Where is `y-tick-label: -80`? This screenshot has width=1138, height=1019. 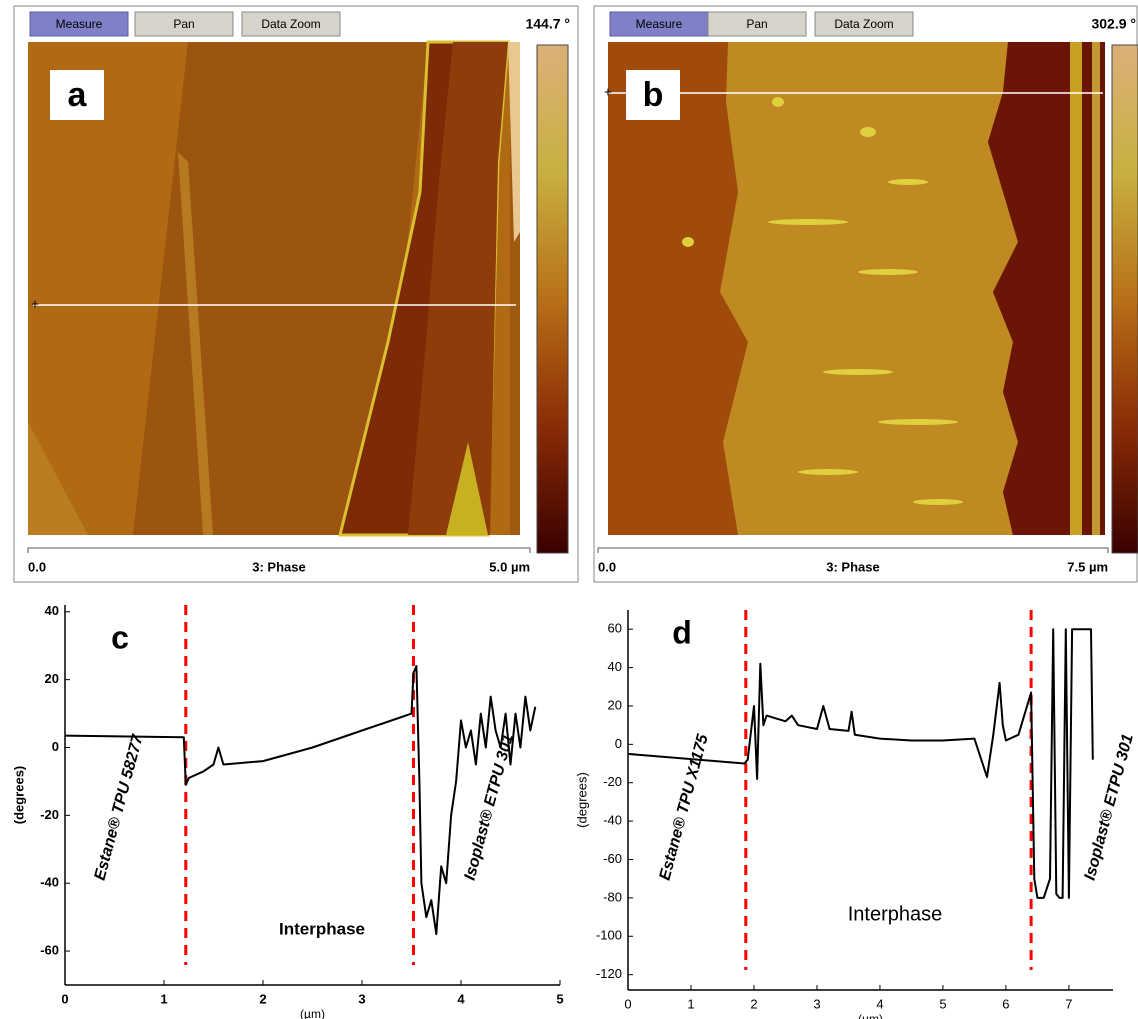 y-tick-label: -80 is located at coordinates (612, 896).